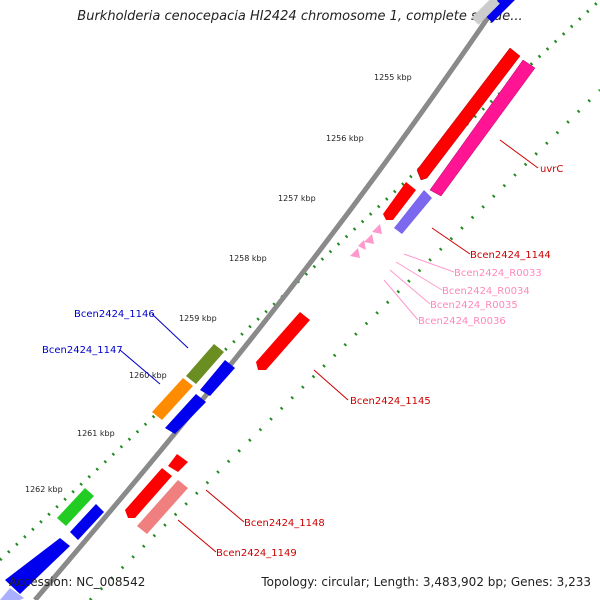 Image resolution: width=600 pixels, height=600 pixels. I want to click on gene-lilac-edge, so click(12, 594).